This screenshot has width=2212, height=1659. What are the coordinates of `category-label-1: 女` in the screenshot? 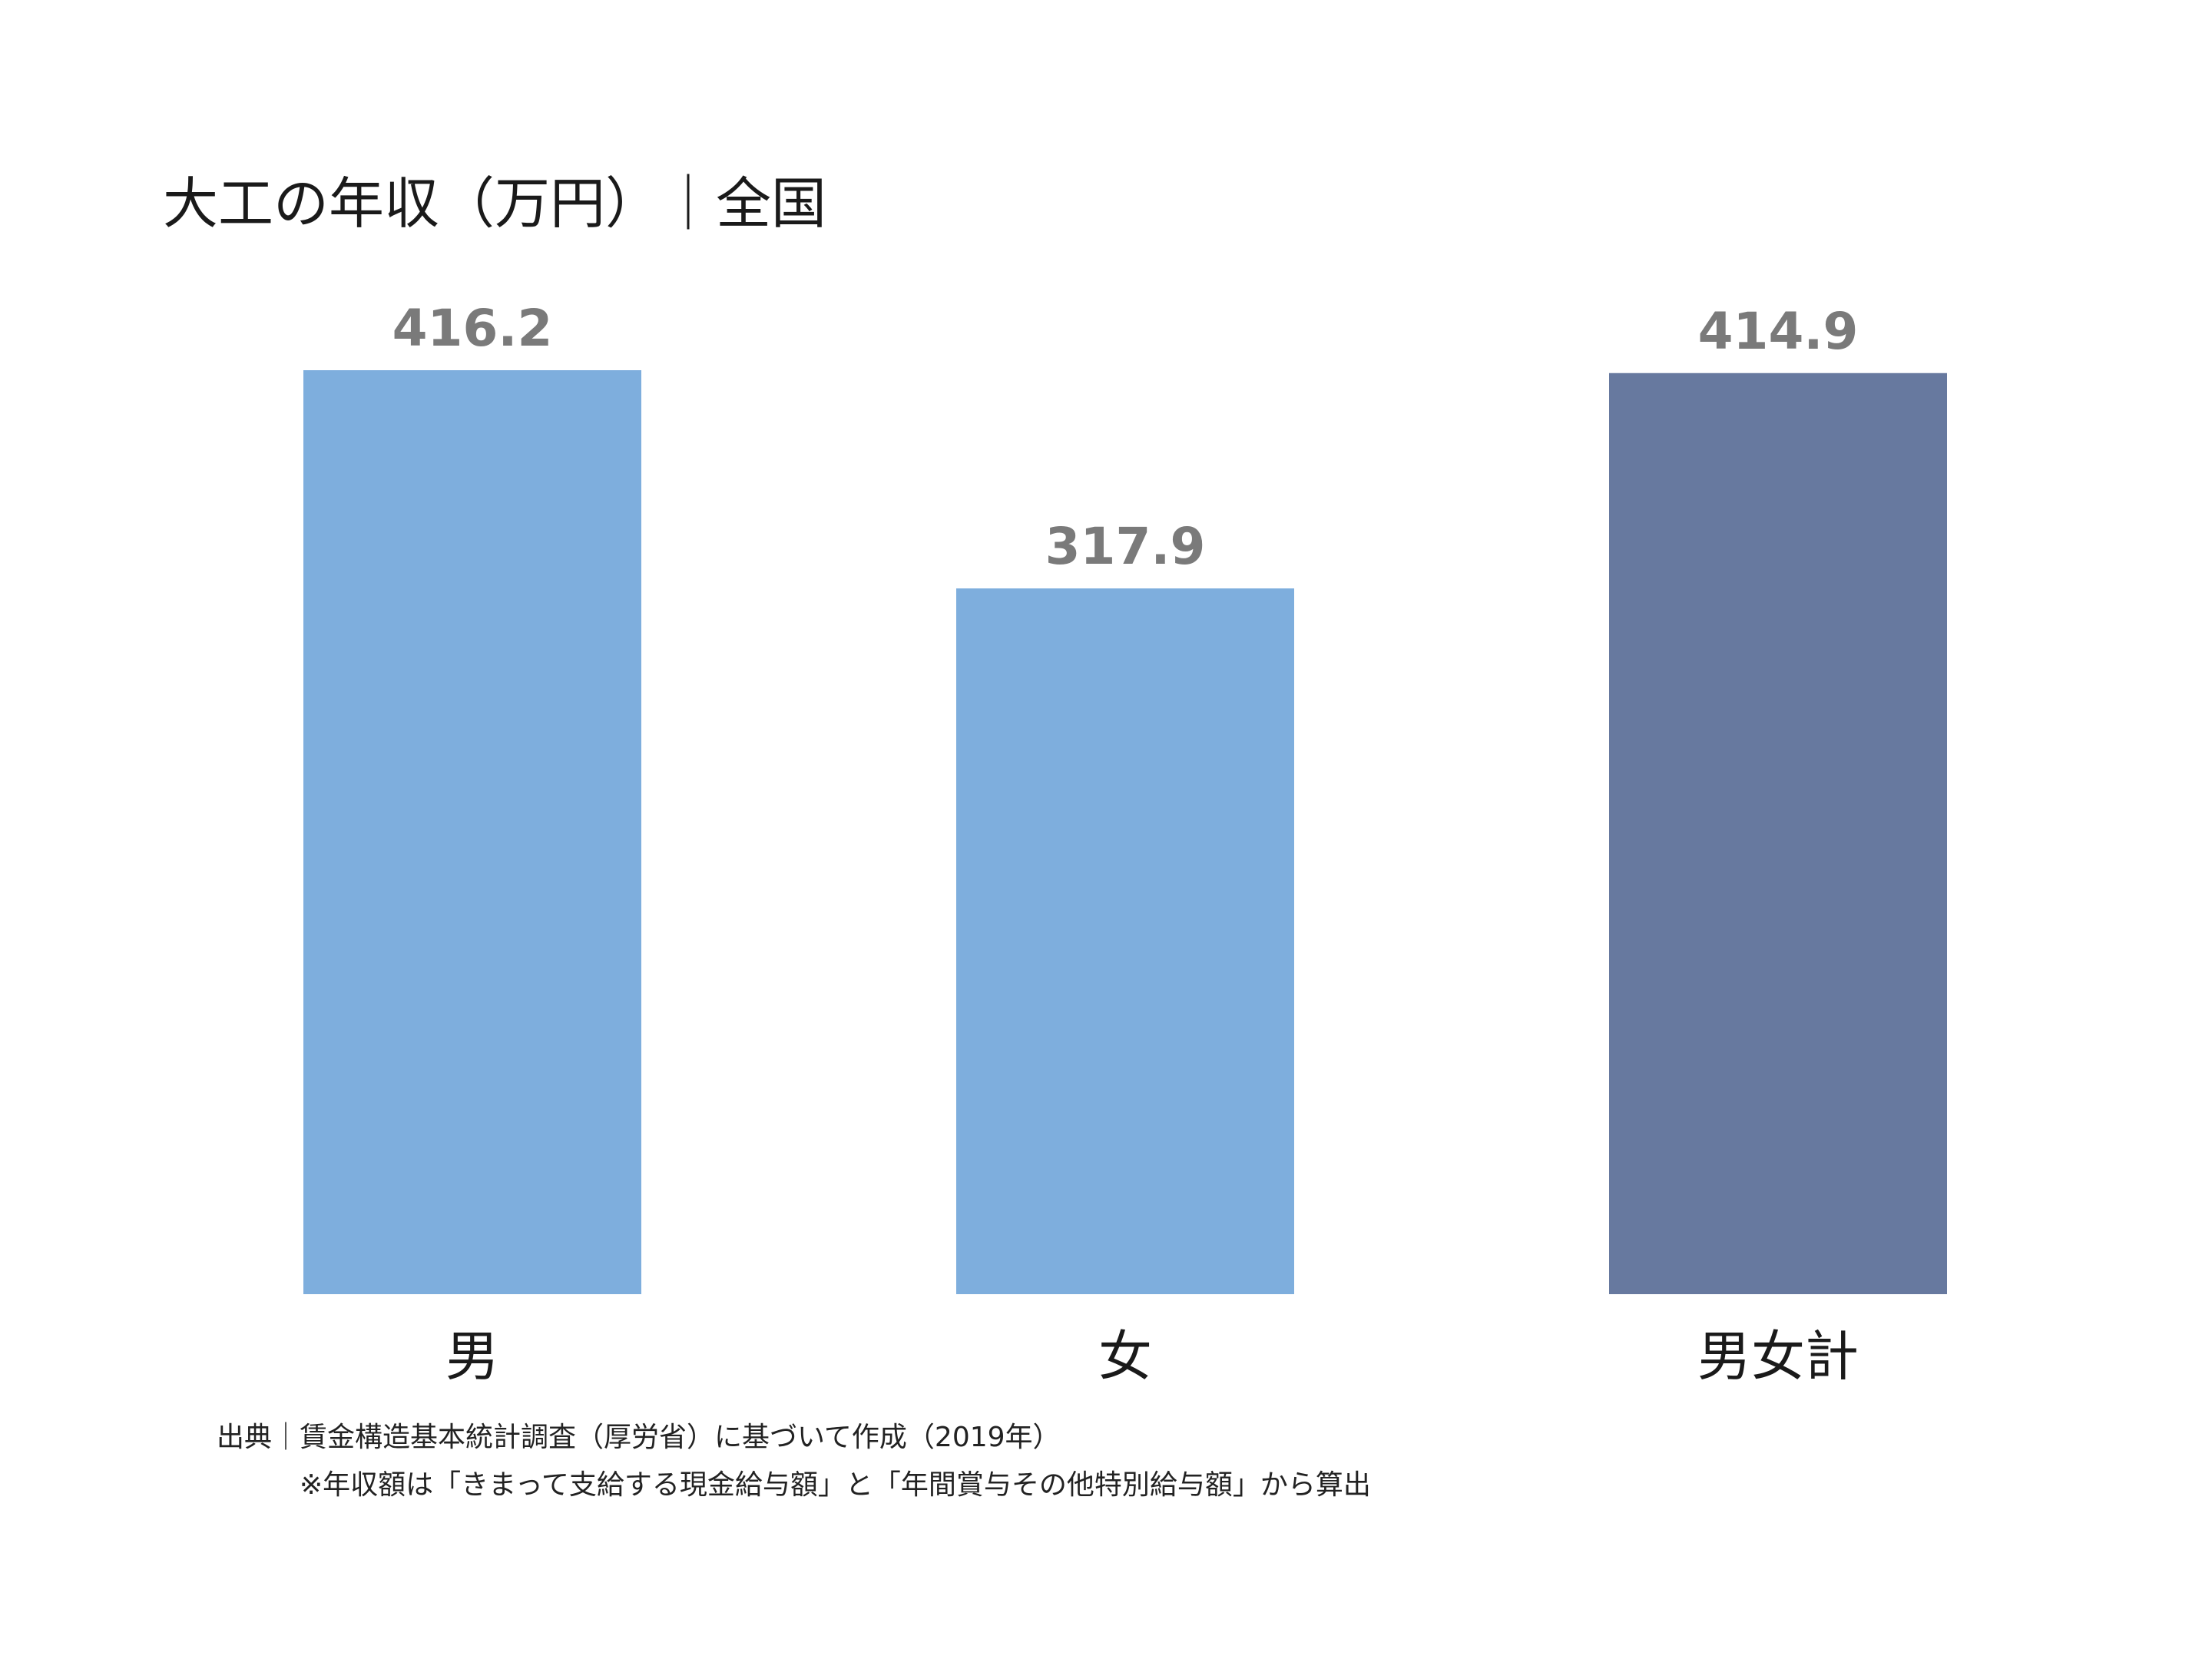 It's located at (1125, 1356).